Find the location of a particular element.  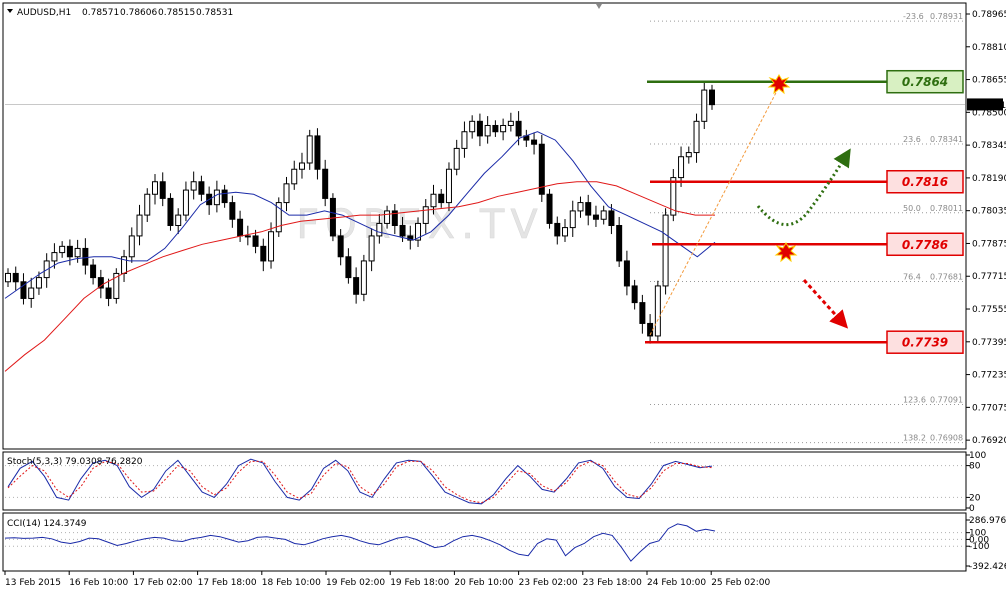

price-tick-label: 0.78810 is located at coordinates (989, 48).